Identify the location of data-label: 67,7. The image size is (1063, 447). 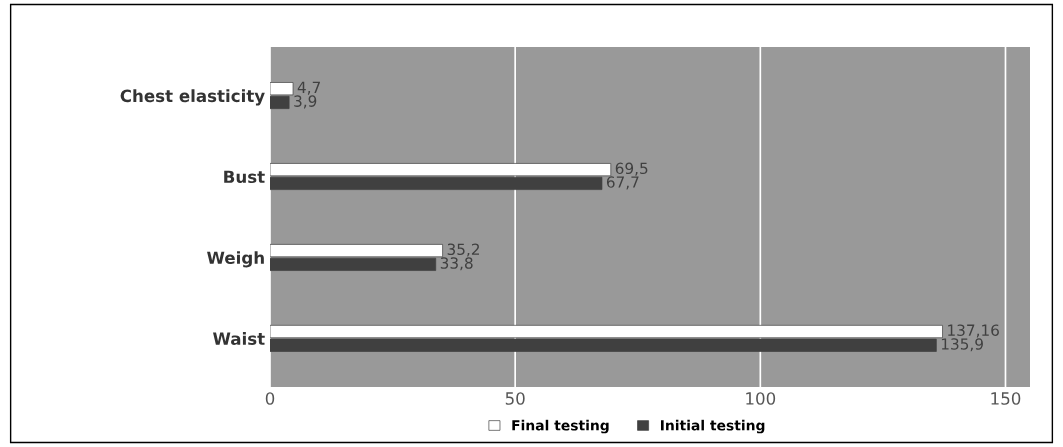
(622, 183).